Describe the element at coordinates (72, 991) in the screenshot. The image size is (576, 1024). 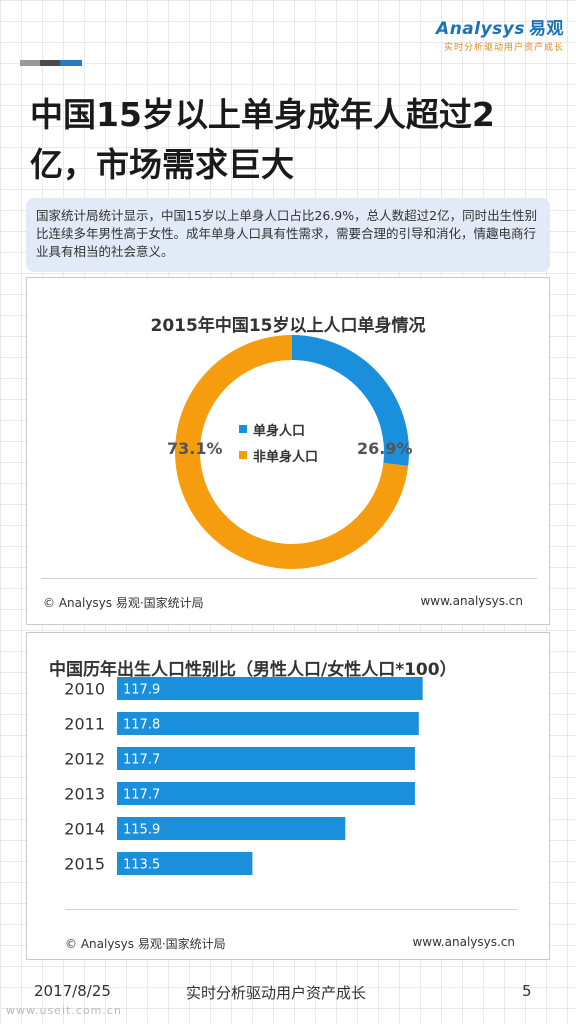
I see `footer-date: 2017/8/25` at that location.